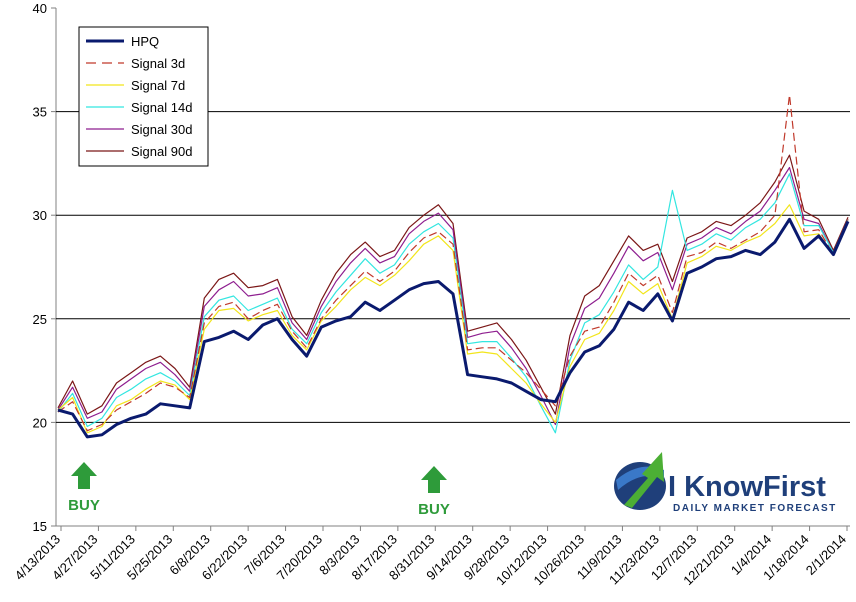  Describe the element at coordinates (40, 319) in the screenshot. I see `y-tick-label: 25` at that location.